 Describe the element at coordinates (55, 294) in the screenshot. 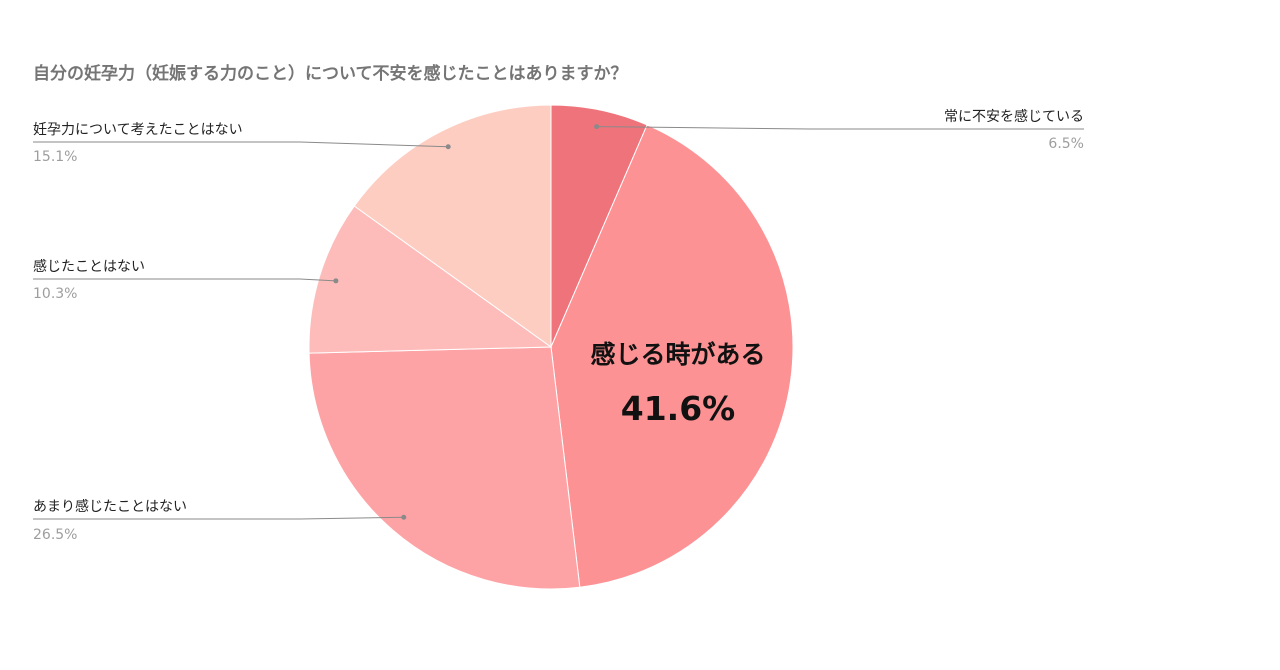

I see `slice-value-4: 10.3%` at that location.